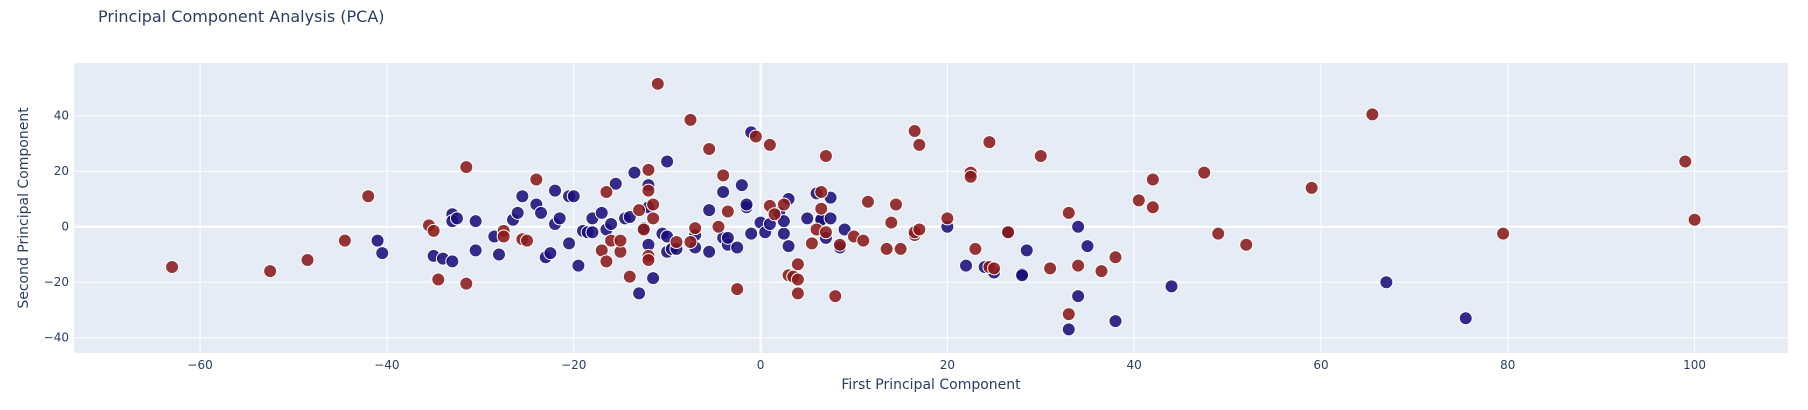  What do you see at coordinates (1507, 365) in the screenshot?
I see `x-tick-label: 80` at bounding box center [1507, 365].